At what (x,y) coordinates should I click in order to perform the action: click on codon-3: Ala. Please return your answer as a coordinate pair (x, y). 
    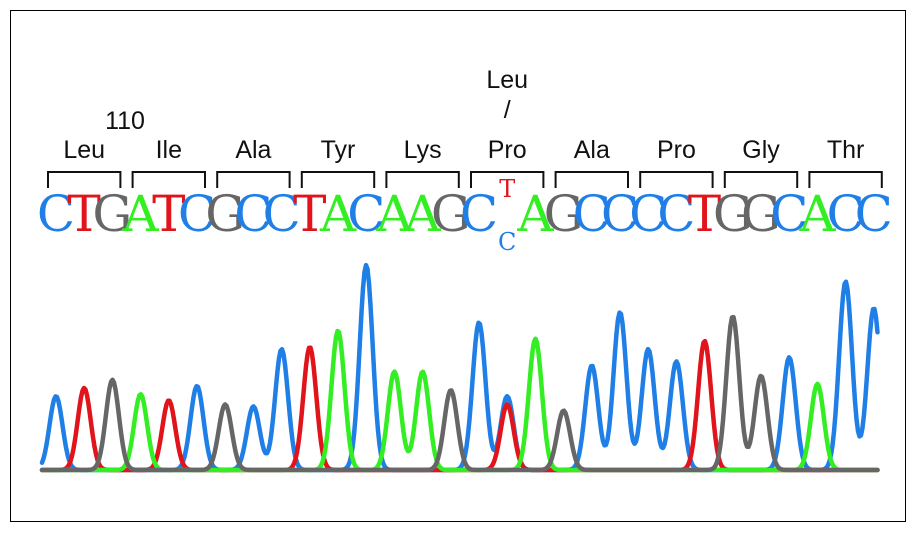
    Looking at the image, I should click on (253, 162).